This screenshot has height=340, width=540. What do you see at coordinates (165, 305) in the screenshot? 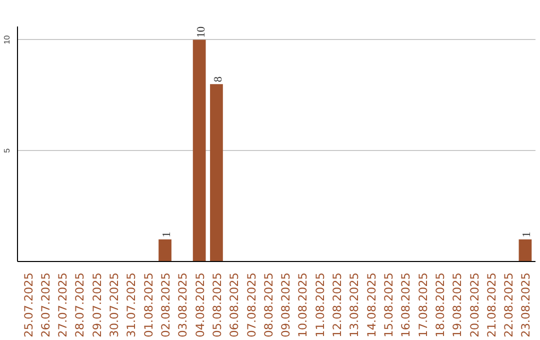
I see `x-tick-label: 02.08.2025` at bounding box center [165, 305].